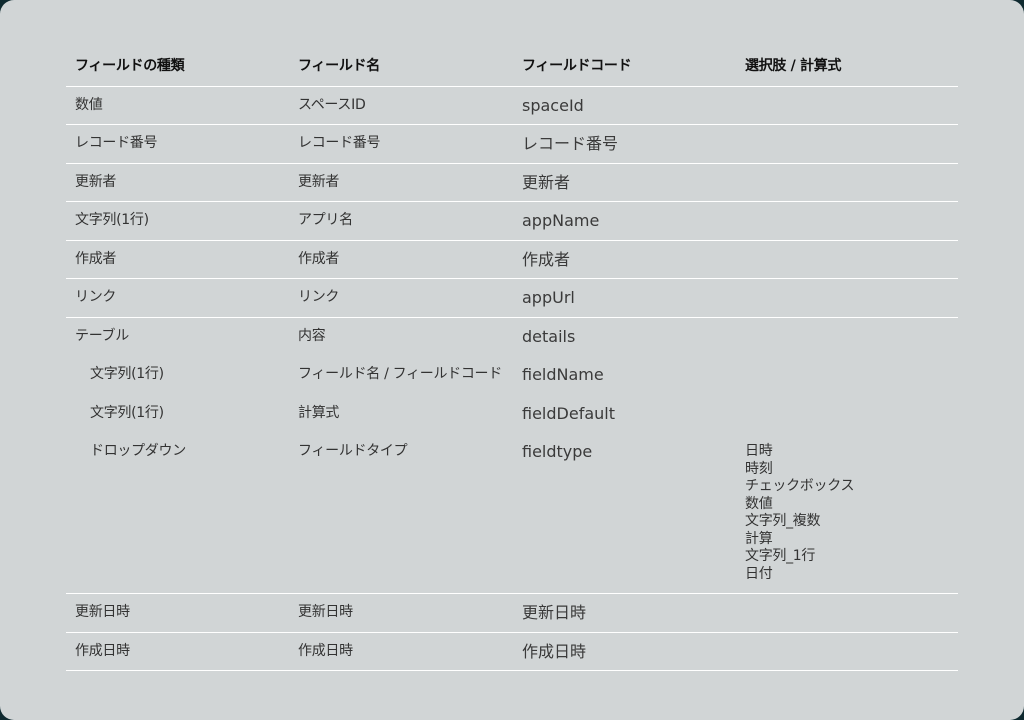  What do you see at coordinates (325, 650) in the screenshot?
I see `field-name-cell: 作成日時` at bounding box center [325, 650].